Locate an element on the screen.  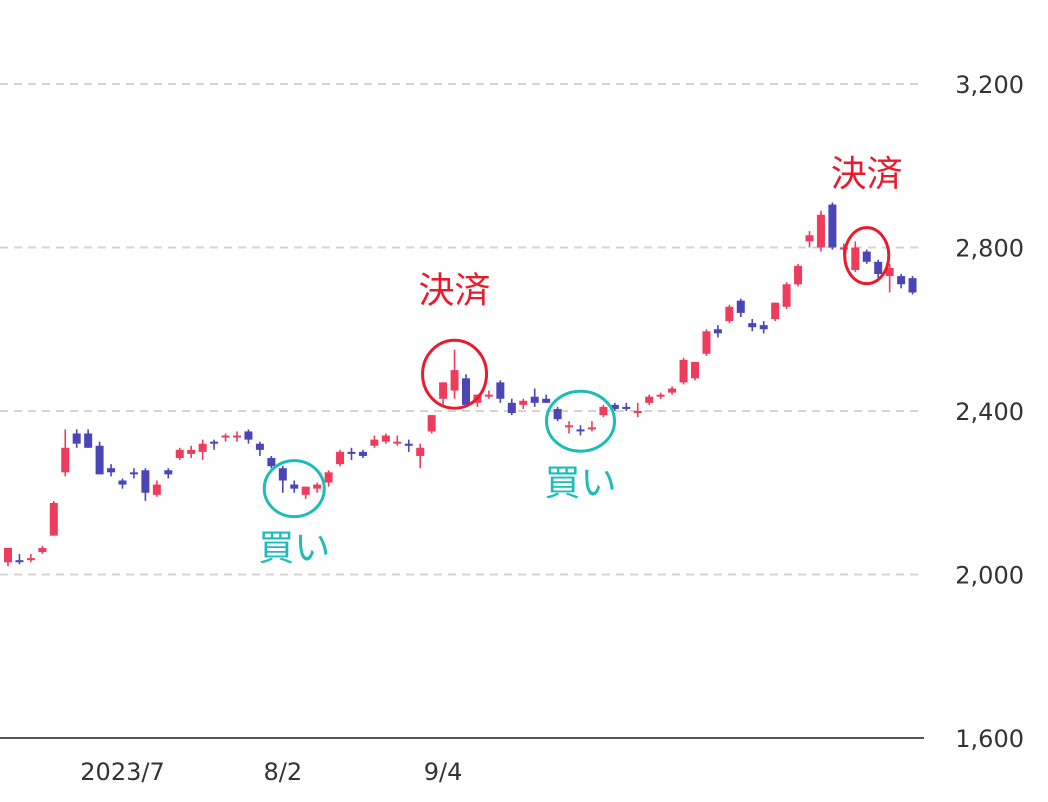
x-axis-labels: 2023/7 8/2 9/4 is located at coordinates (271, 772).